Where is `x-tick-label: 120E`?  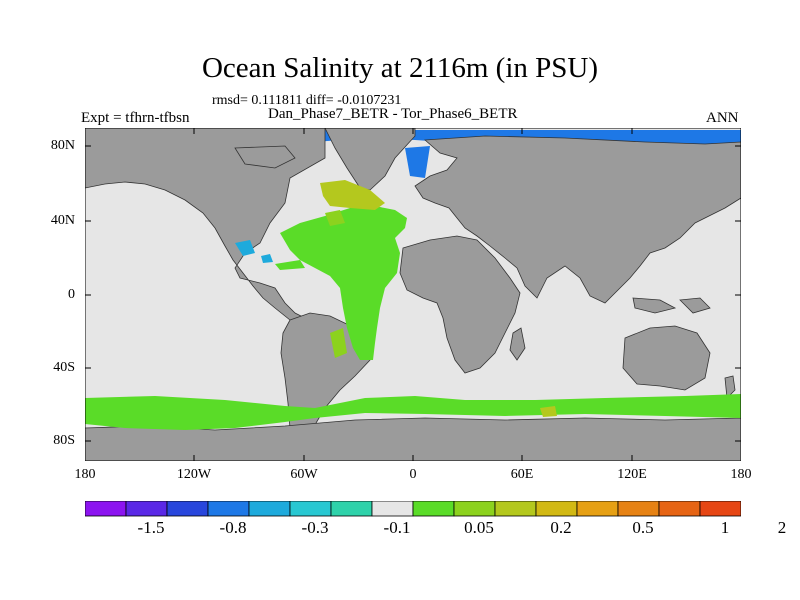 x-tick-label: 120E is located at coordinates (632, 474).